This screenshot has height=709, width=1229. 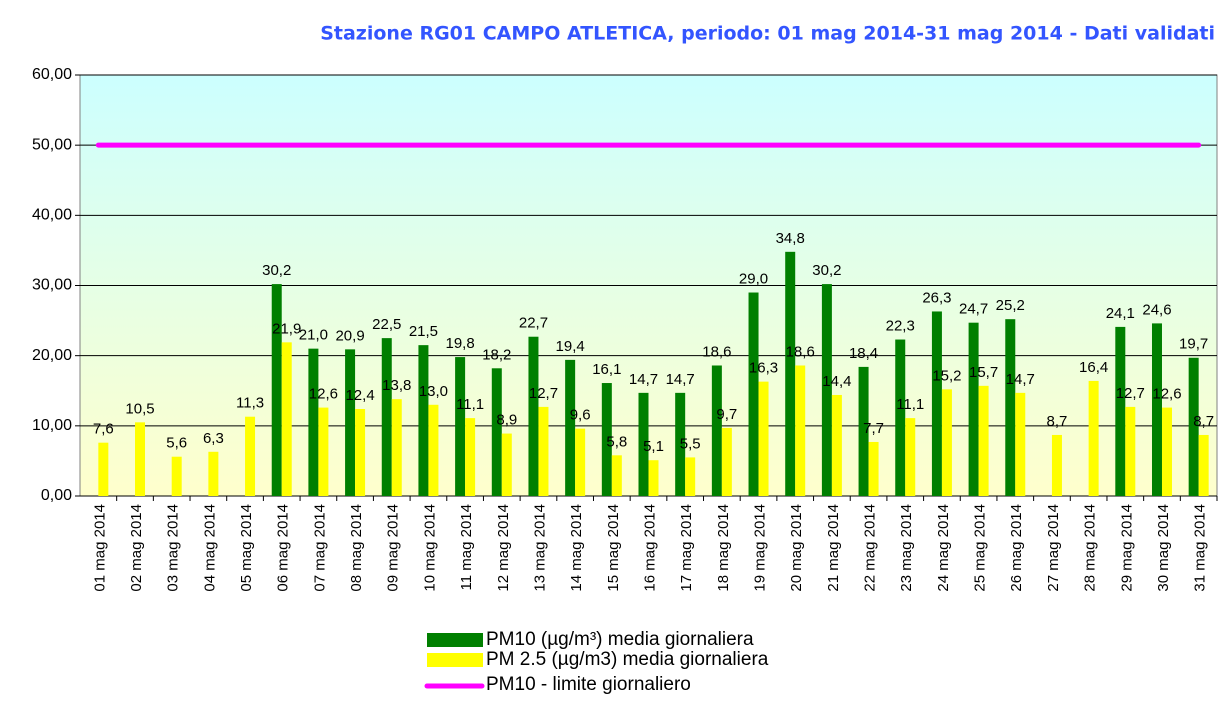 What do you see at coordinates (496, 354) in the screenshot?
I see `data-label: 18,2` at bounding box center [496, 354].